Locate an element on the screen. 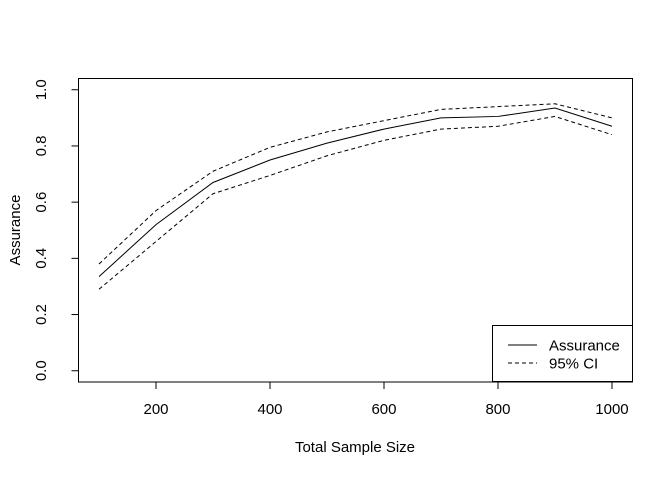  x-tick-label: 600 is located at coordinates (383, 409).